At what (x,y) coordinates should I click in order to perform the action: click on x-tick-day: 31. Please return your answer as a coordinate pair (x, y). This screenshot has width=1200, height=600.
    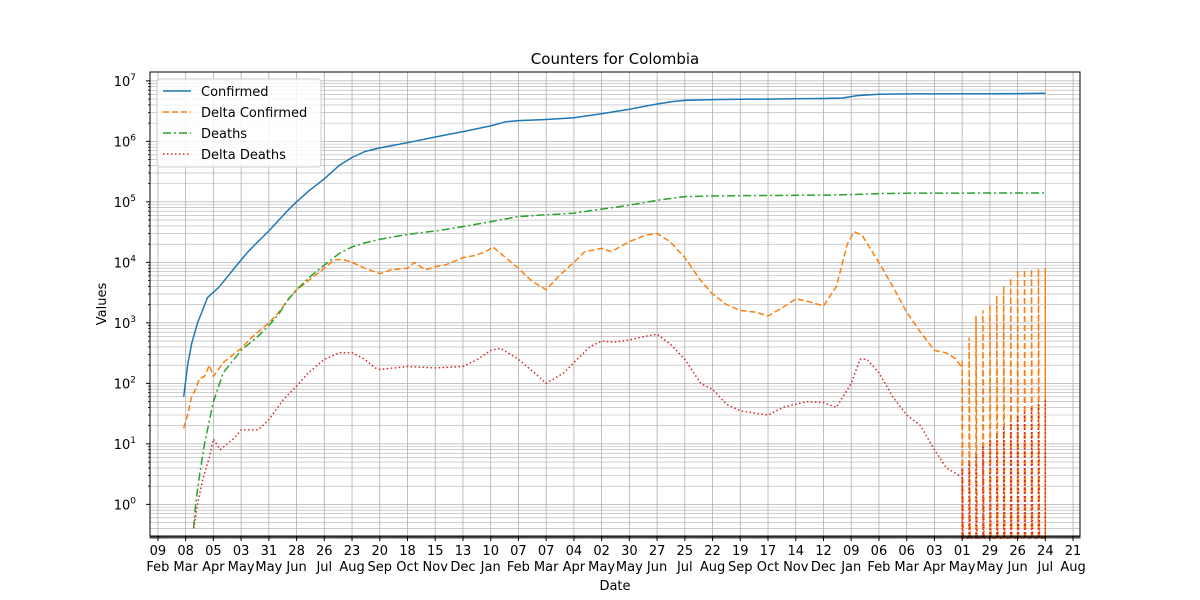
    Looking at the image, I should click on (269, 551).